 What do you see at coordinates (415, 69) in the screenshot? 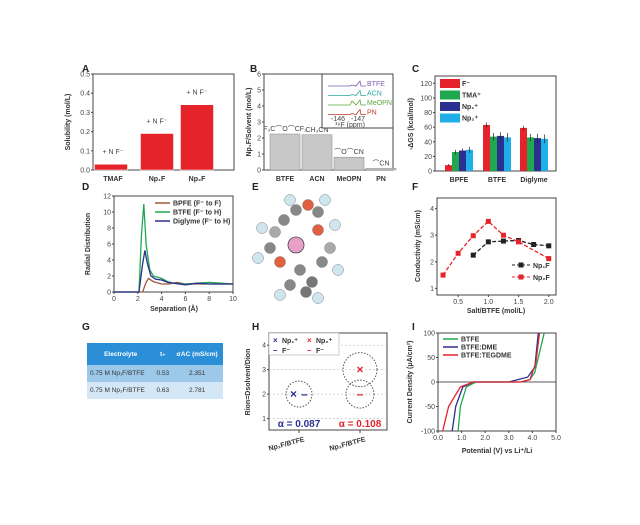
I see `panel-label: C` at bounding box center [415, 69].